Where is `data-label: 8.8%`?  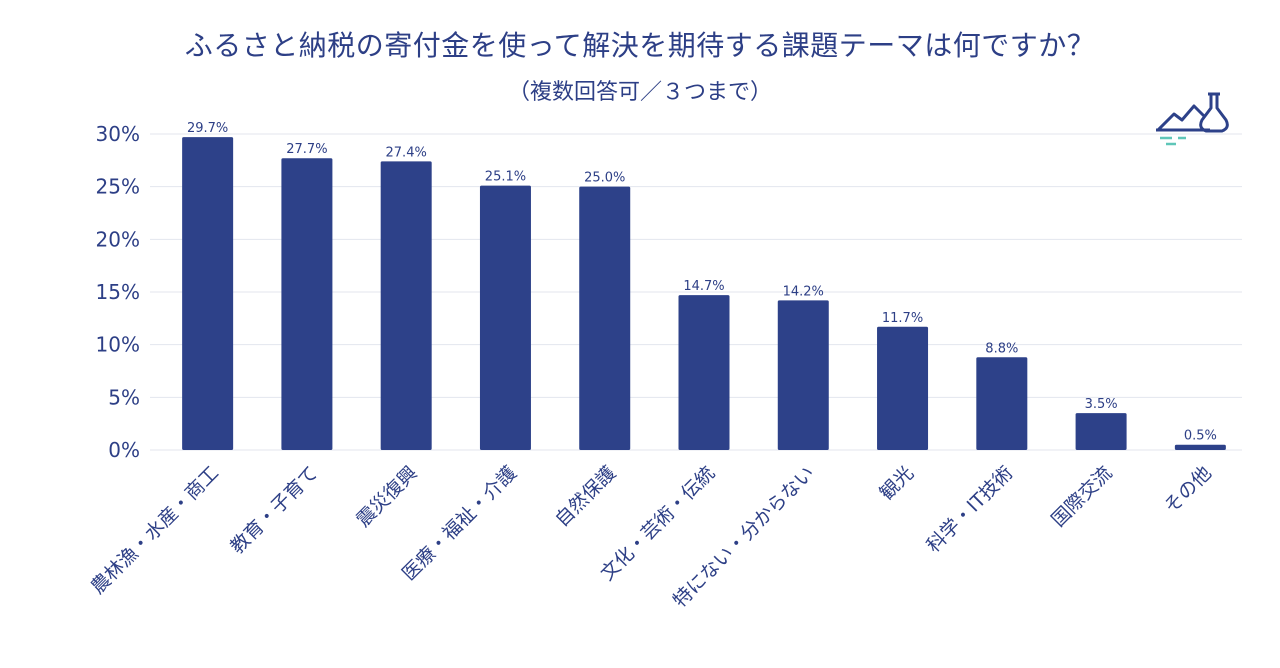
data-label: 8.8% is located at coordinates (1001, 348).